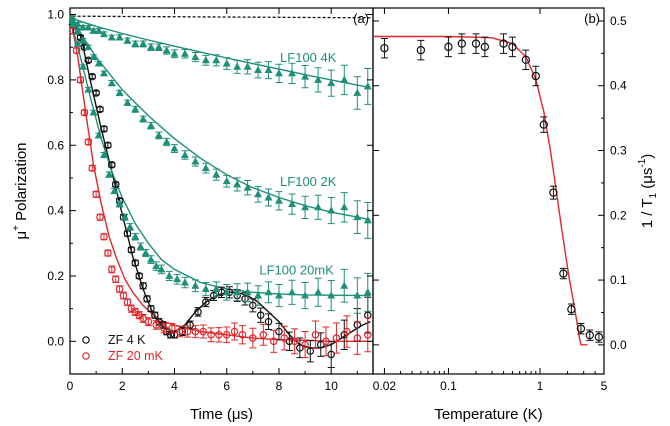  Describe the element at coordinates (385, 386) in the screenshot. I see `x-tick-label: 0.02` at that location.